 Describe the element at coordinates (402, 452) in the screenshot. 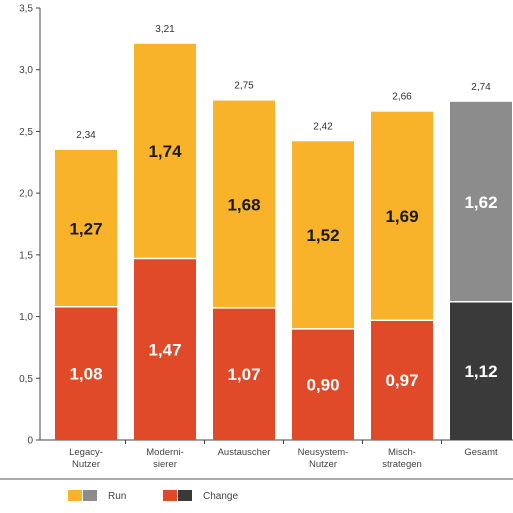

I see `category-label: Misch-` at that location.